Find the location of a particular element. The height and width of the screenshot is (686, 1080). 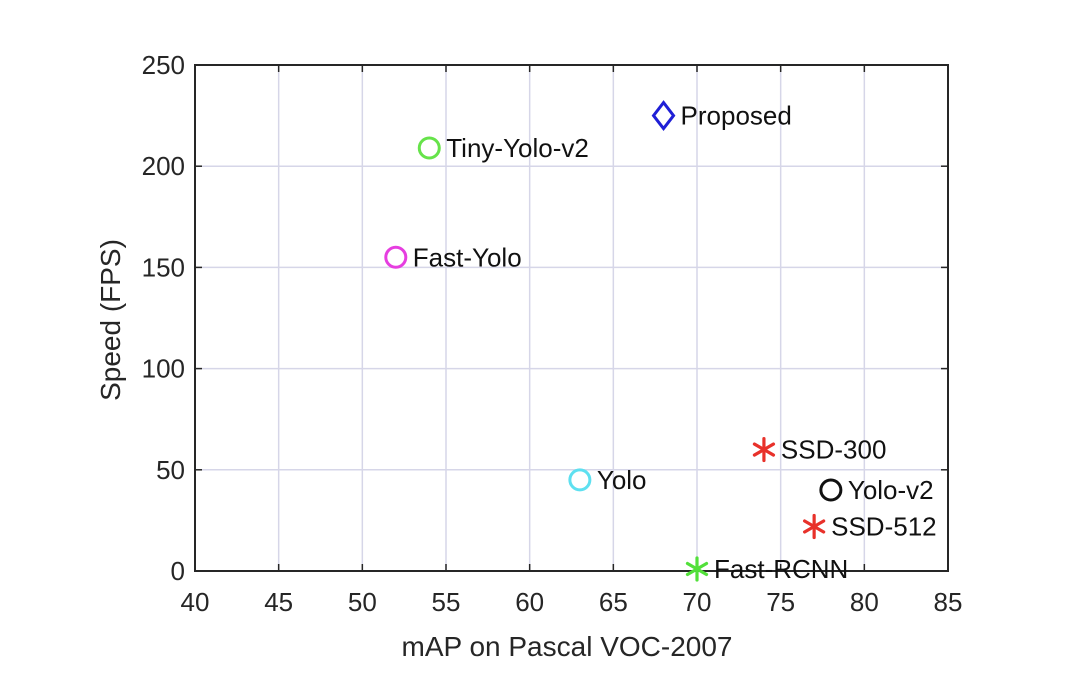

point-fast-yolo: Fast-Yolo is located at coordinates (453, 257).